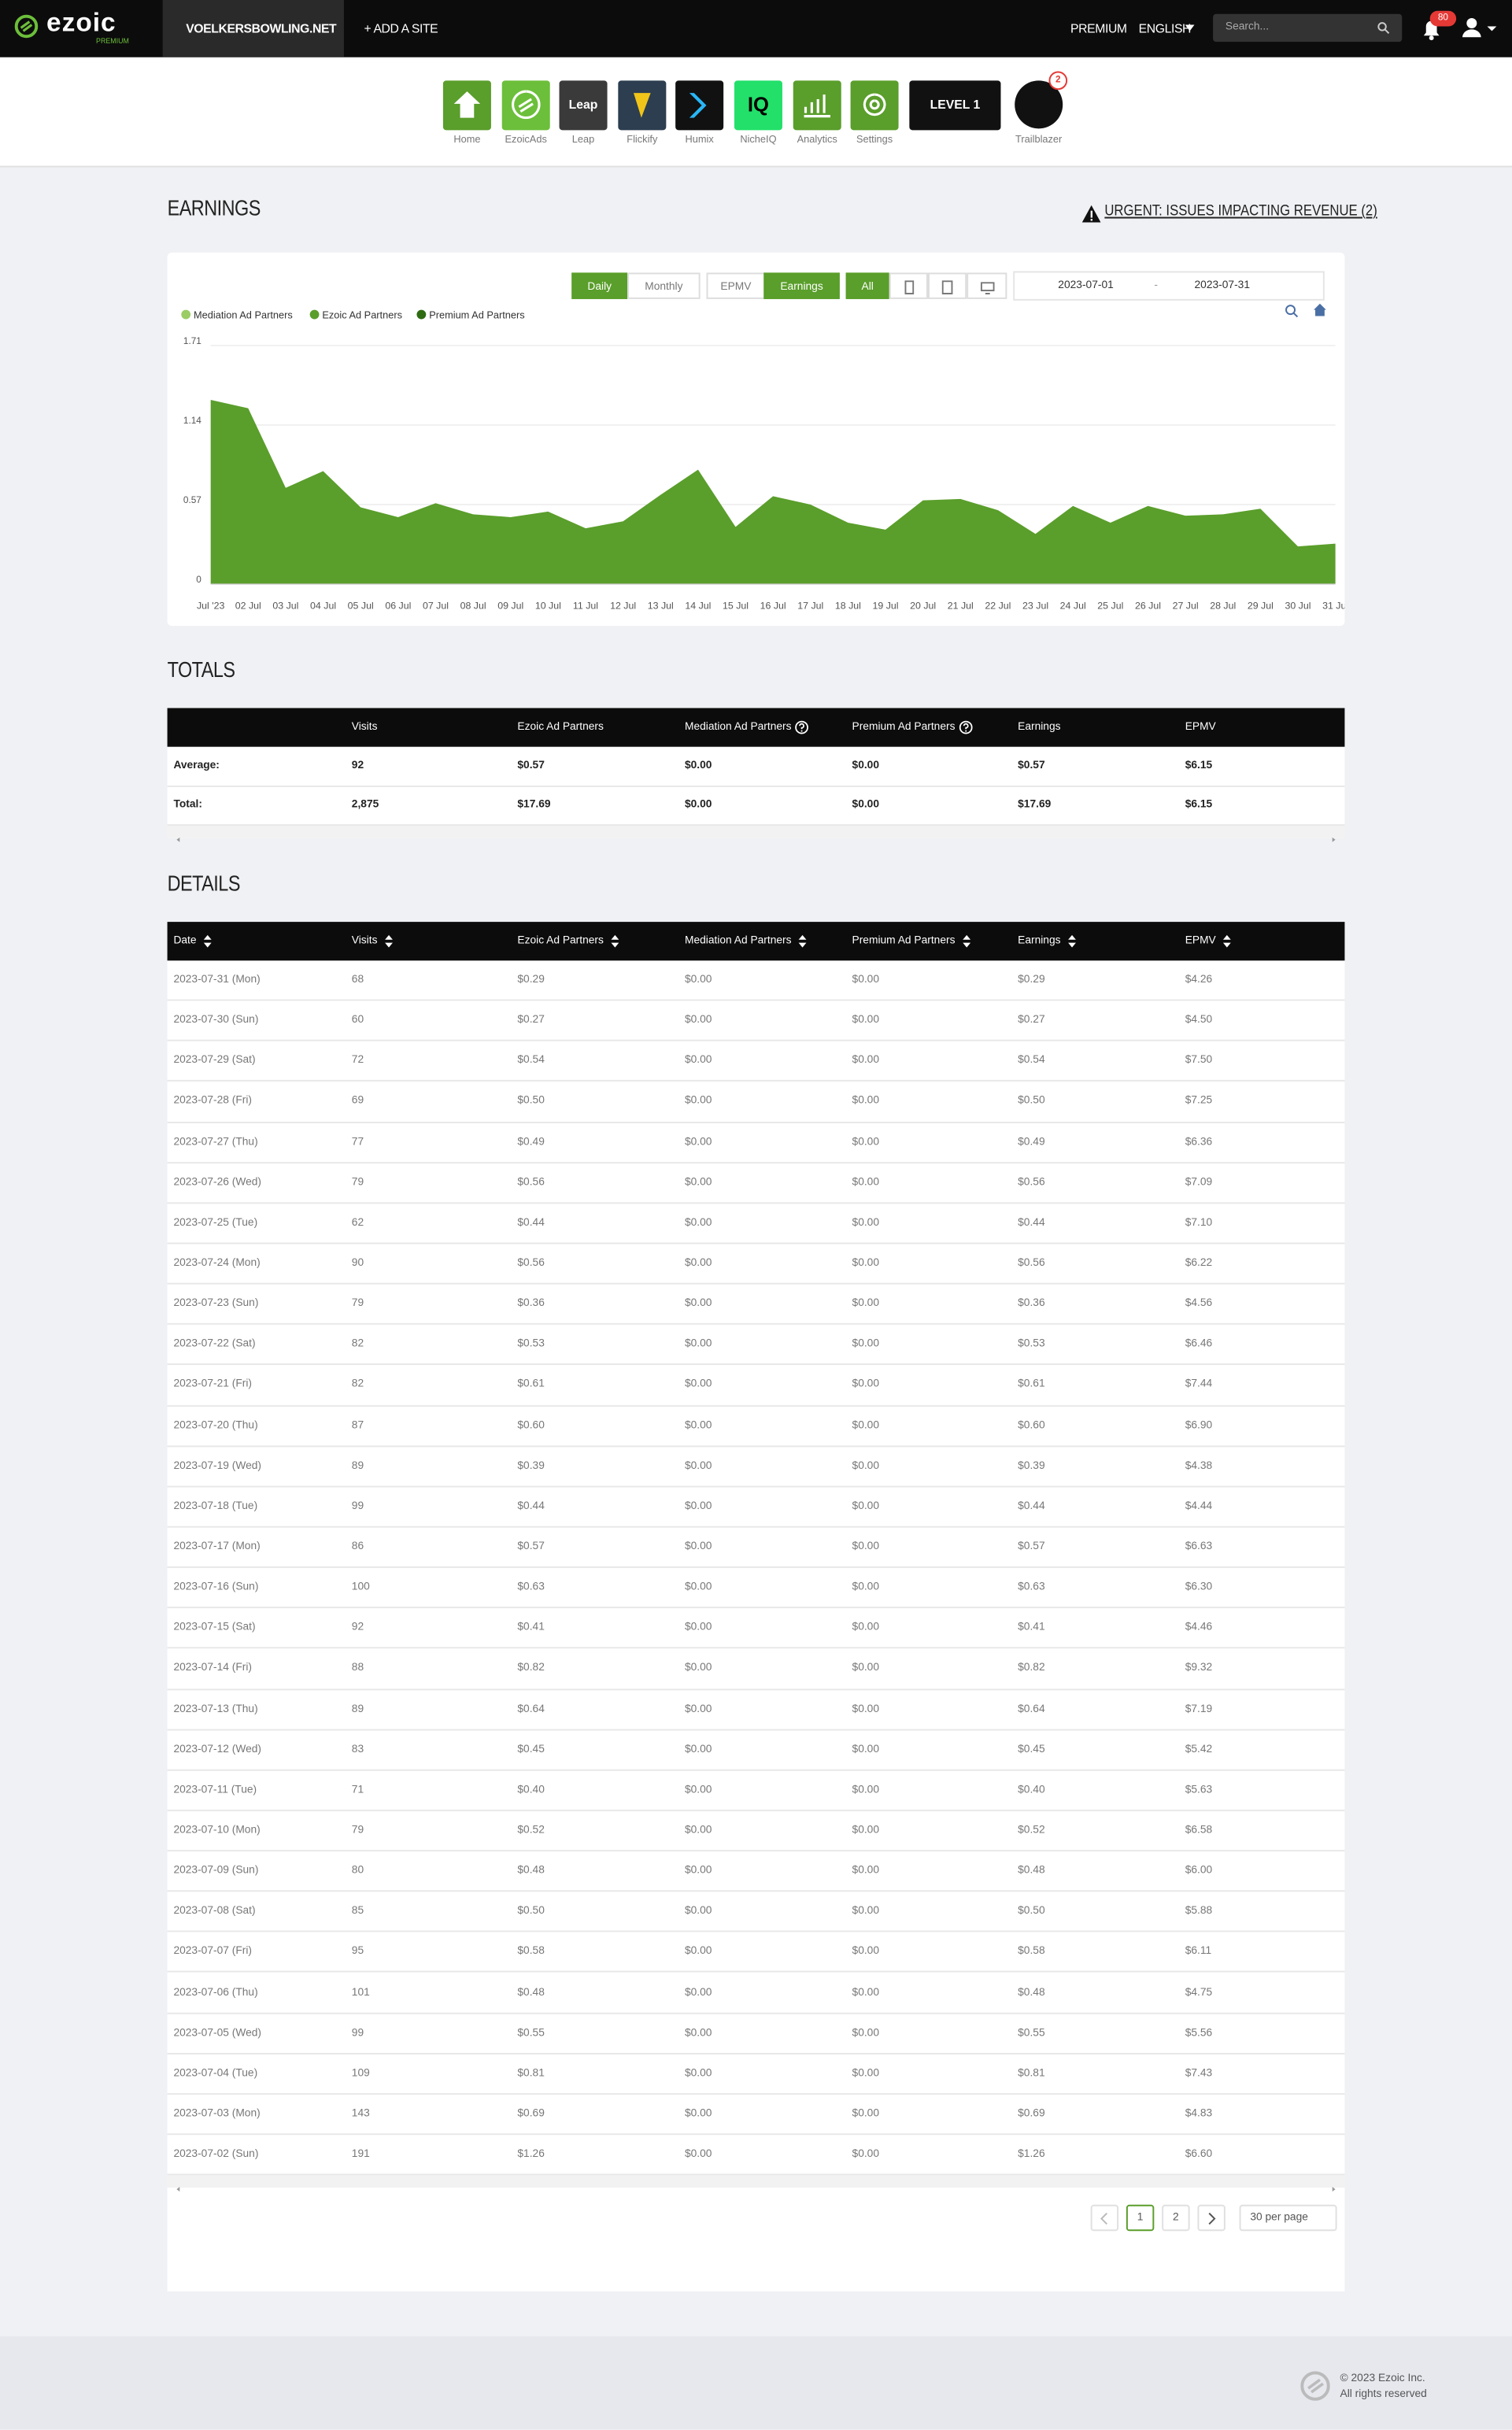  Describe the element at coordinates (531, 1790) in the screenshot. I see `table-cell: $0.40` at that location.